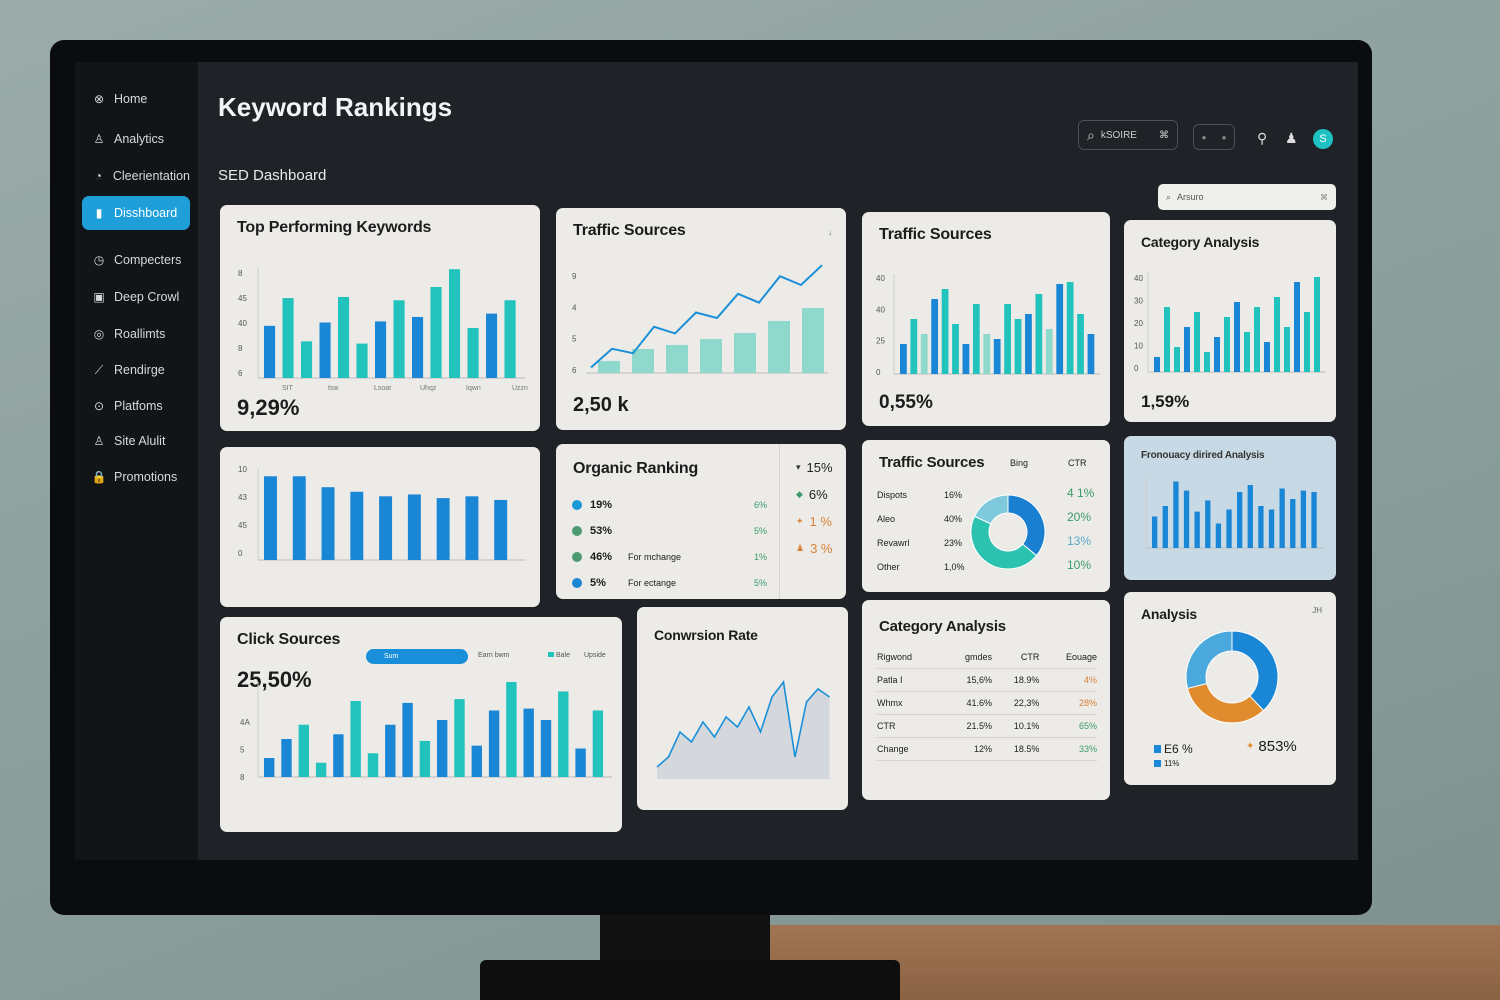 Image resolution: width=1500 pixels, height=1000 pixels. Describe the element at coordinates (151, 176) in the screenshot. I see `sidebar-item-label: Cleerientation` at that location.